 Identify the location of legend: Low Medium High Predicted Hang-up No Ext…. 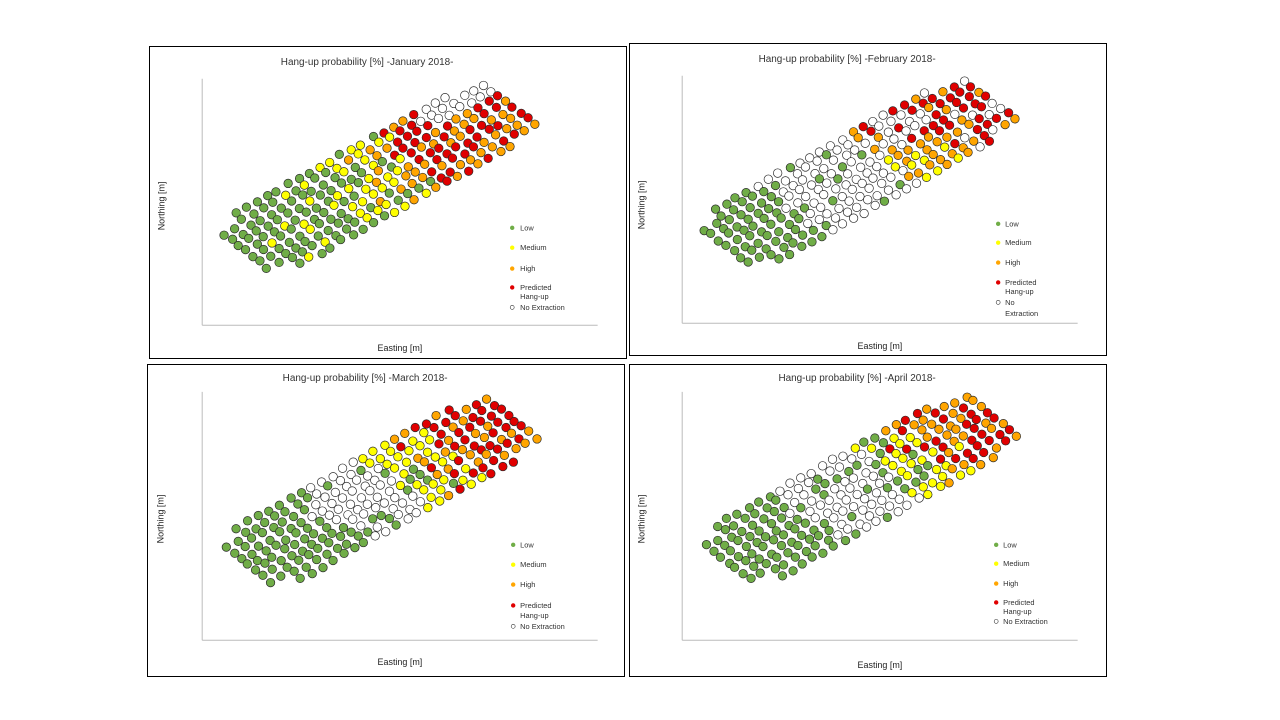
(537, 585).